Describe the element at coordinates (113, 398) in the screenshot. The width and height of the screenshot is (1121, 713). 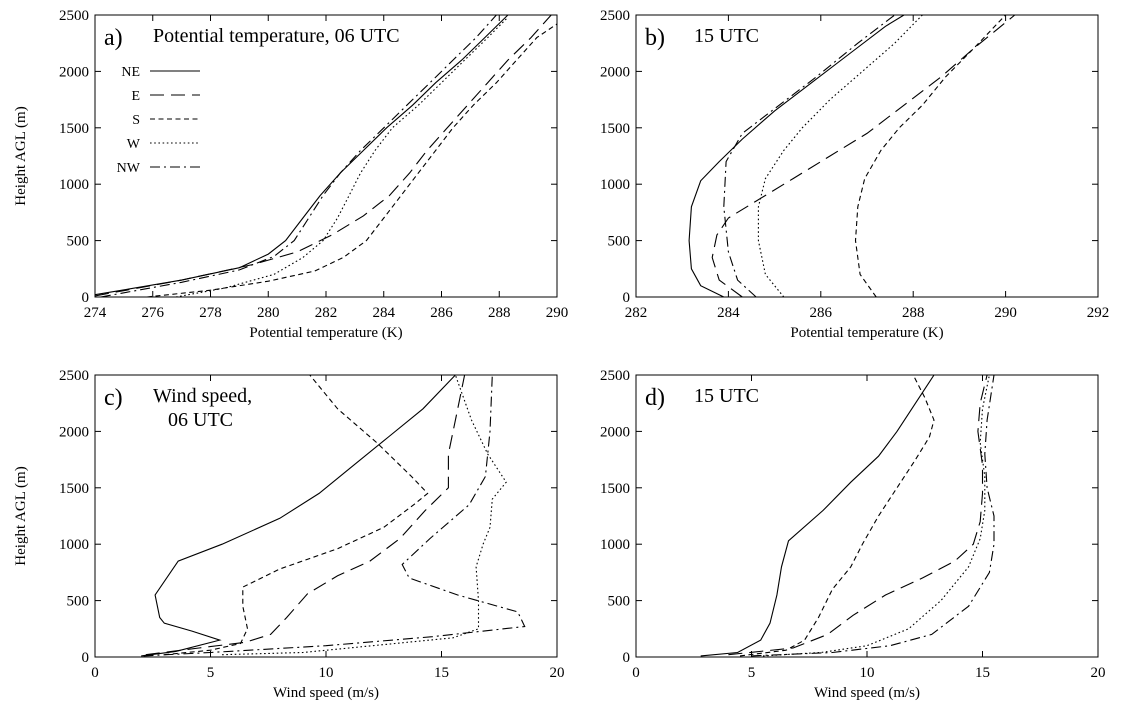
I see `panel-letter: c)` at that location.